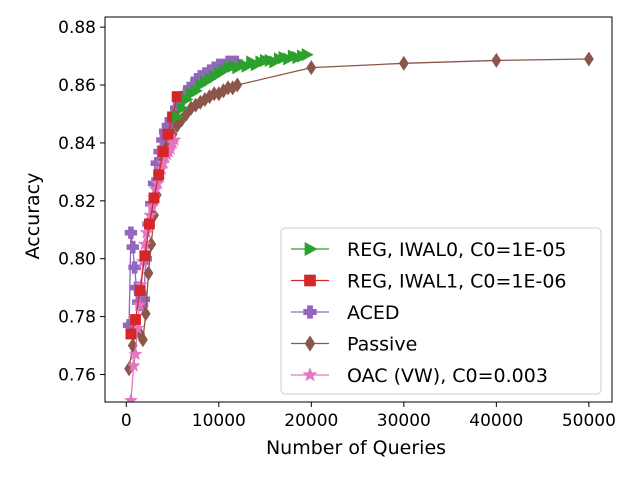 The width and height of the screenshot is (640, 480). What do you see at coordinates (77, 144) in the screenshot?
I see `y-tick-label: 0.84` at bounding box center [77, 144].